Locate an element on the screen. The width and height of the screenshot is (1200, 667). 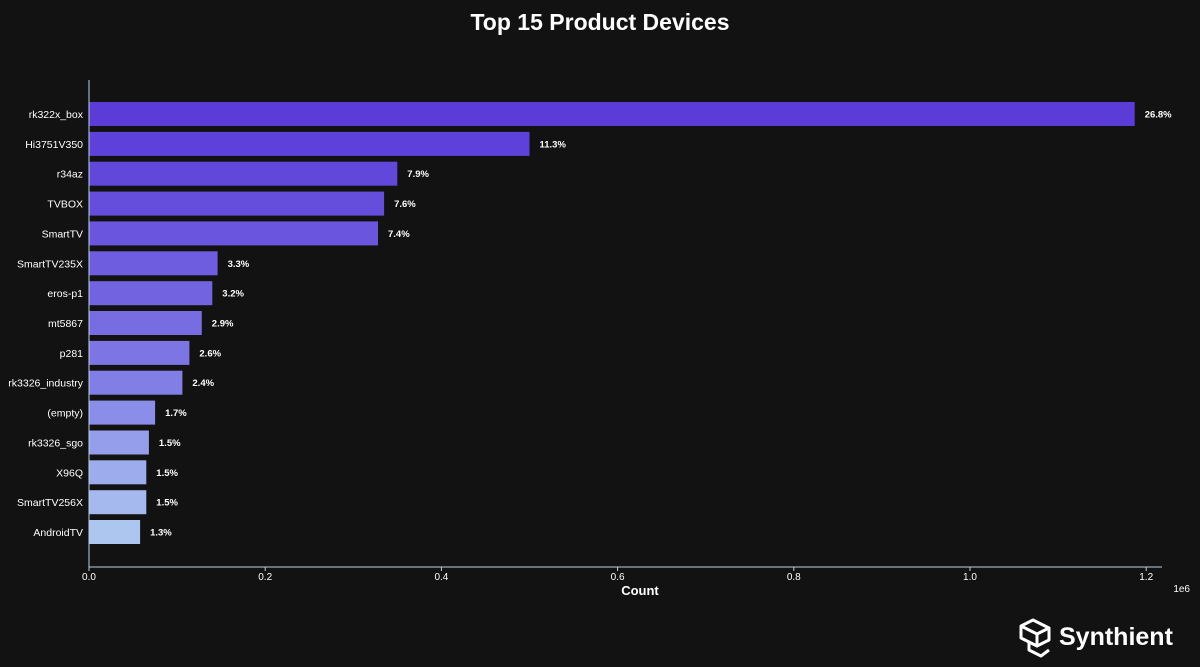
data-label: 3.3% is located at coordinates (239, 264).